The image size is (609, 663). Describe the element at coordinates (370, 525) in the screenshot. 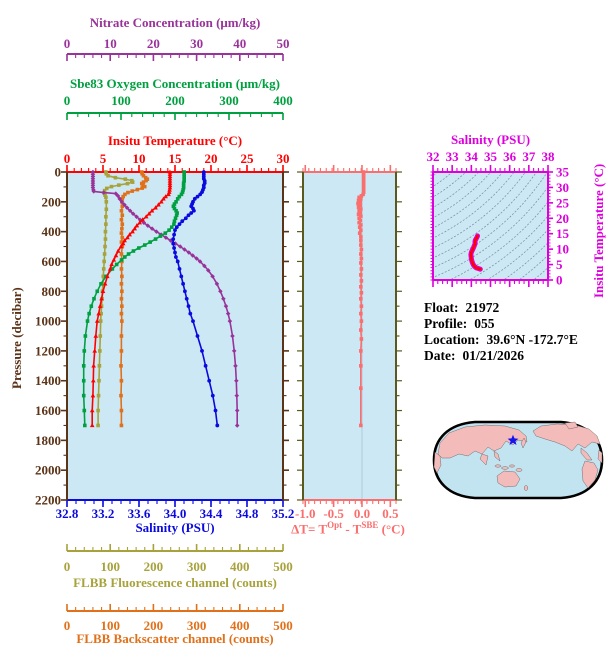

I see `delta-label-sup-sbe: SBE` at that location.